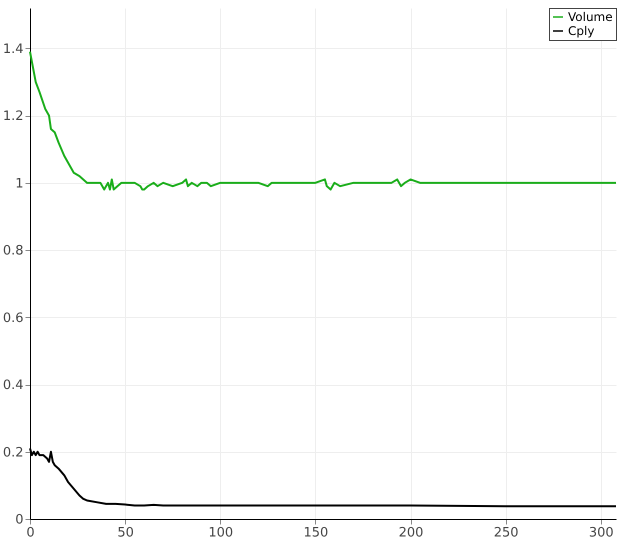 This screenshot has height=541, width=619. I want to click on y-tick-label: 1.2, so click(13, 116).